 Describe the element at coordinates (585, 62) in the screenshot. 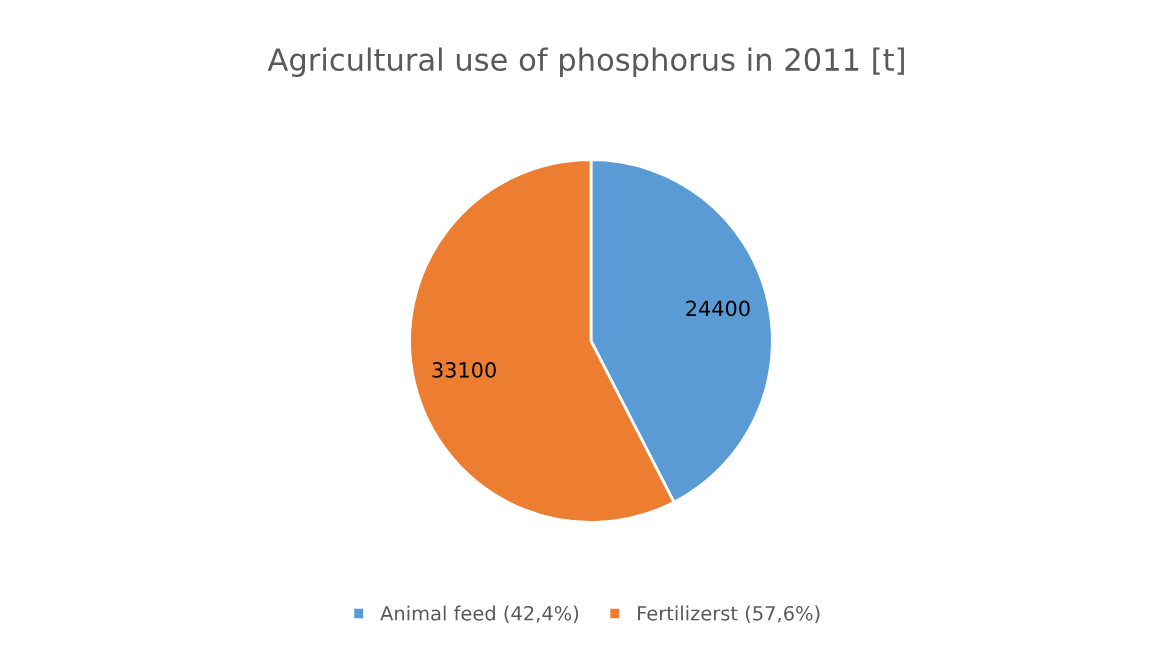

I see `chart-title: Agricultural use of phosphorus in 2011 [t]` at that location.